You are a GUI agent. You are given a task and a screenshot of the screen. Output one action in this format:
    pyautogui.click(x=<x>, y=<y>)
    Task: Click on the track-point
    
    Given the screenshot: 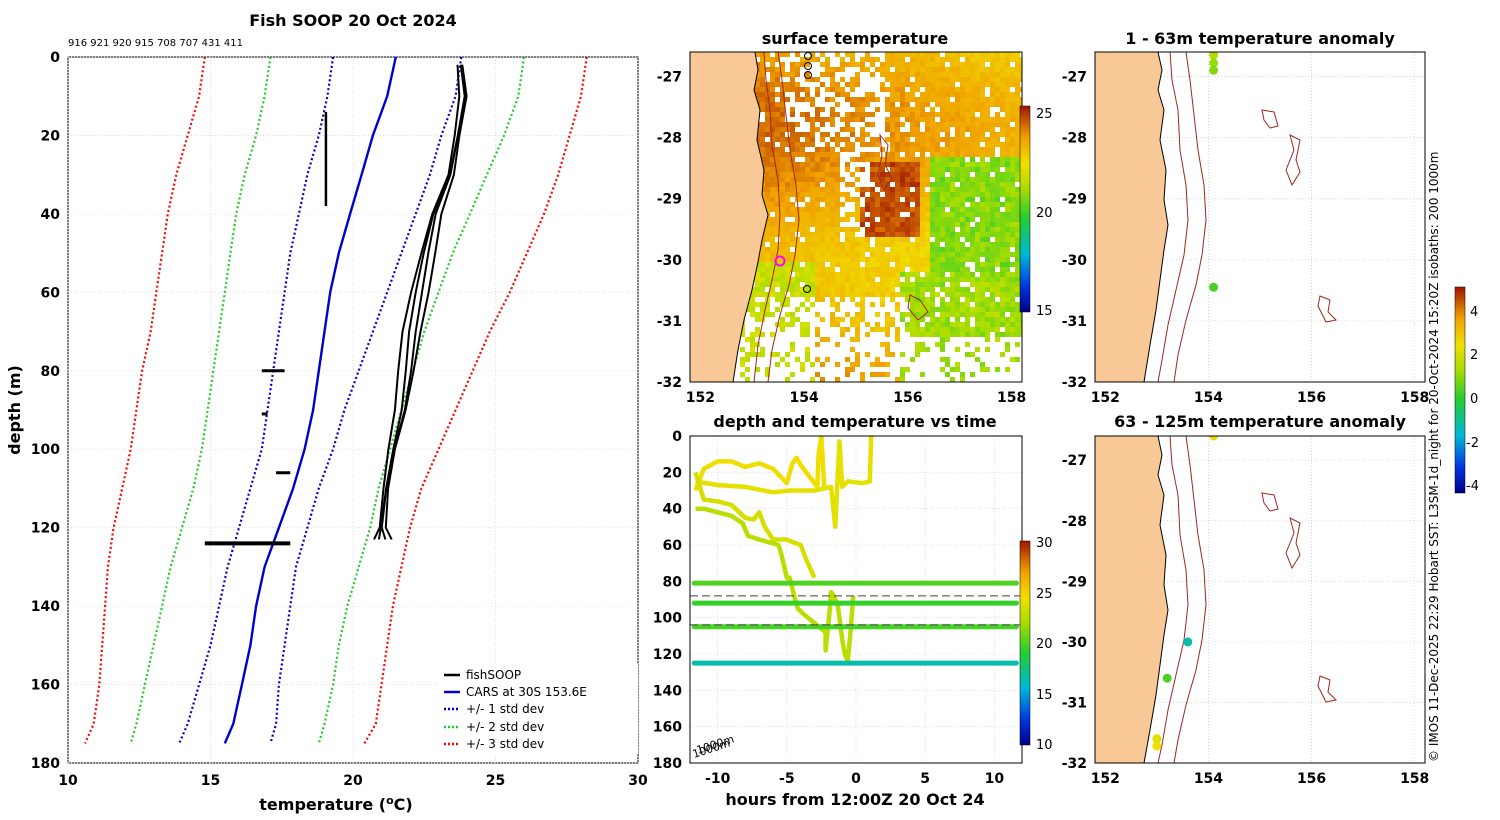 What is the action you would take?
    pyautogui.click(x=808, y=66)
    